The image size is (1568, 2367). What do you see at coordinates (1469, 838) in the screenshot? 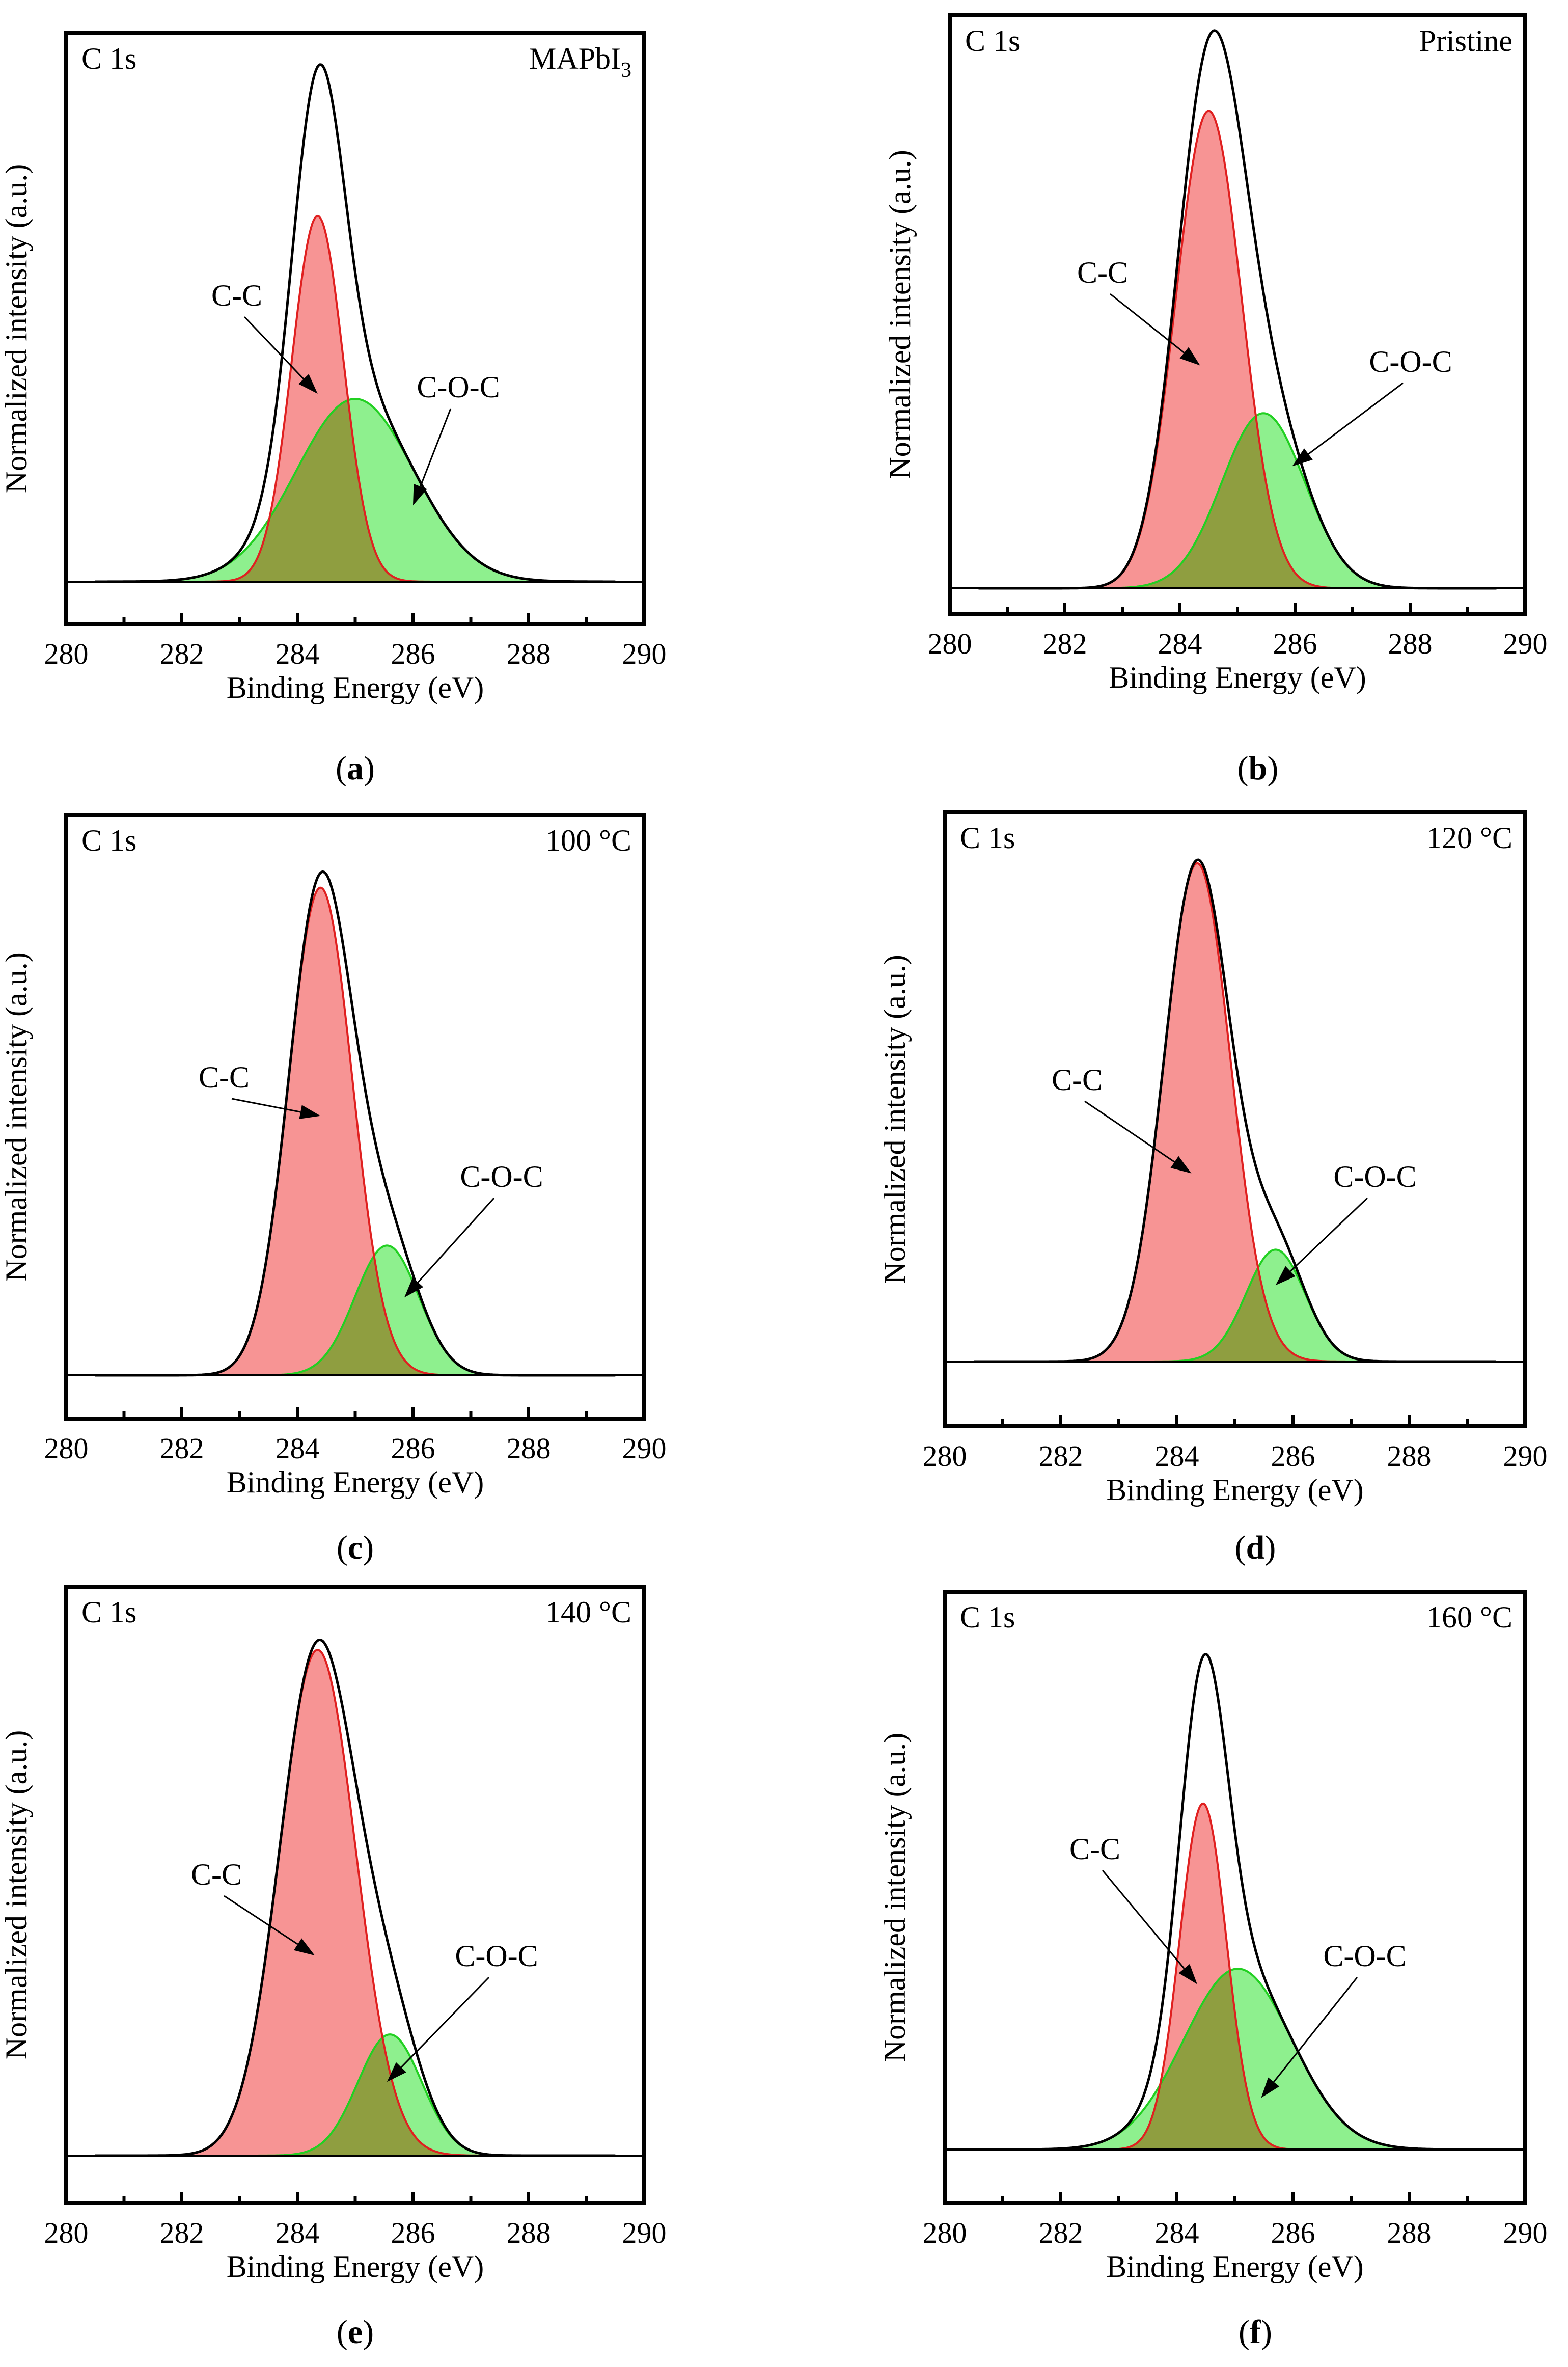
I see `sample-label: 120 °C` at bounding box center [1469, 838].